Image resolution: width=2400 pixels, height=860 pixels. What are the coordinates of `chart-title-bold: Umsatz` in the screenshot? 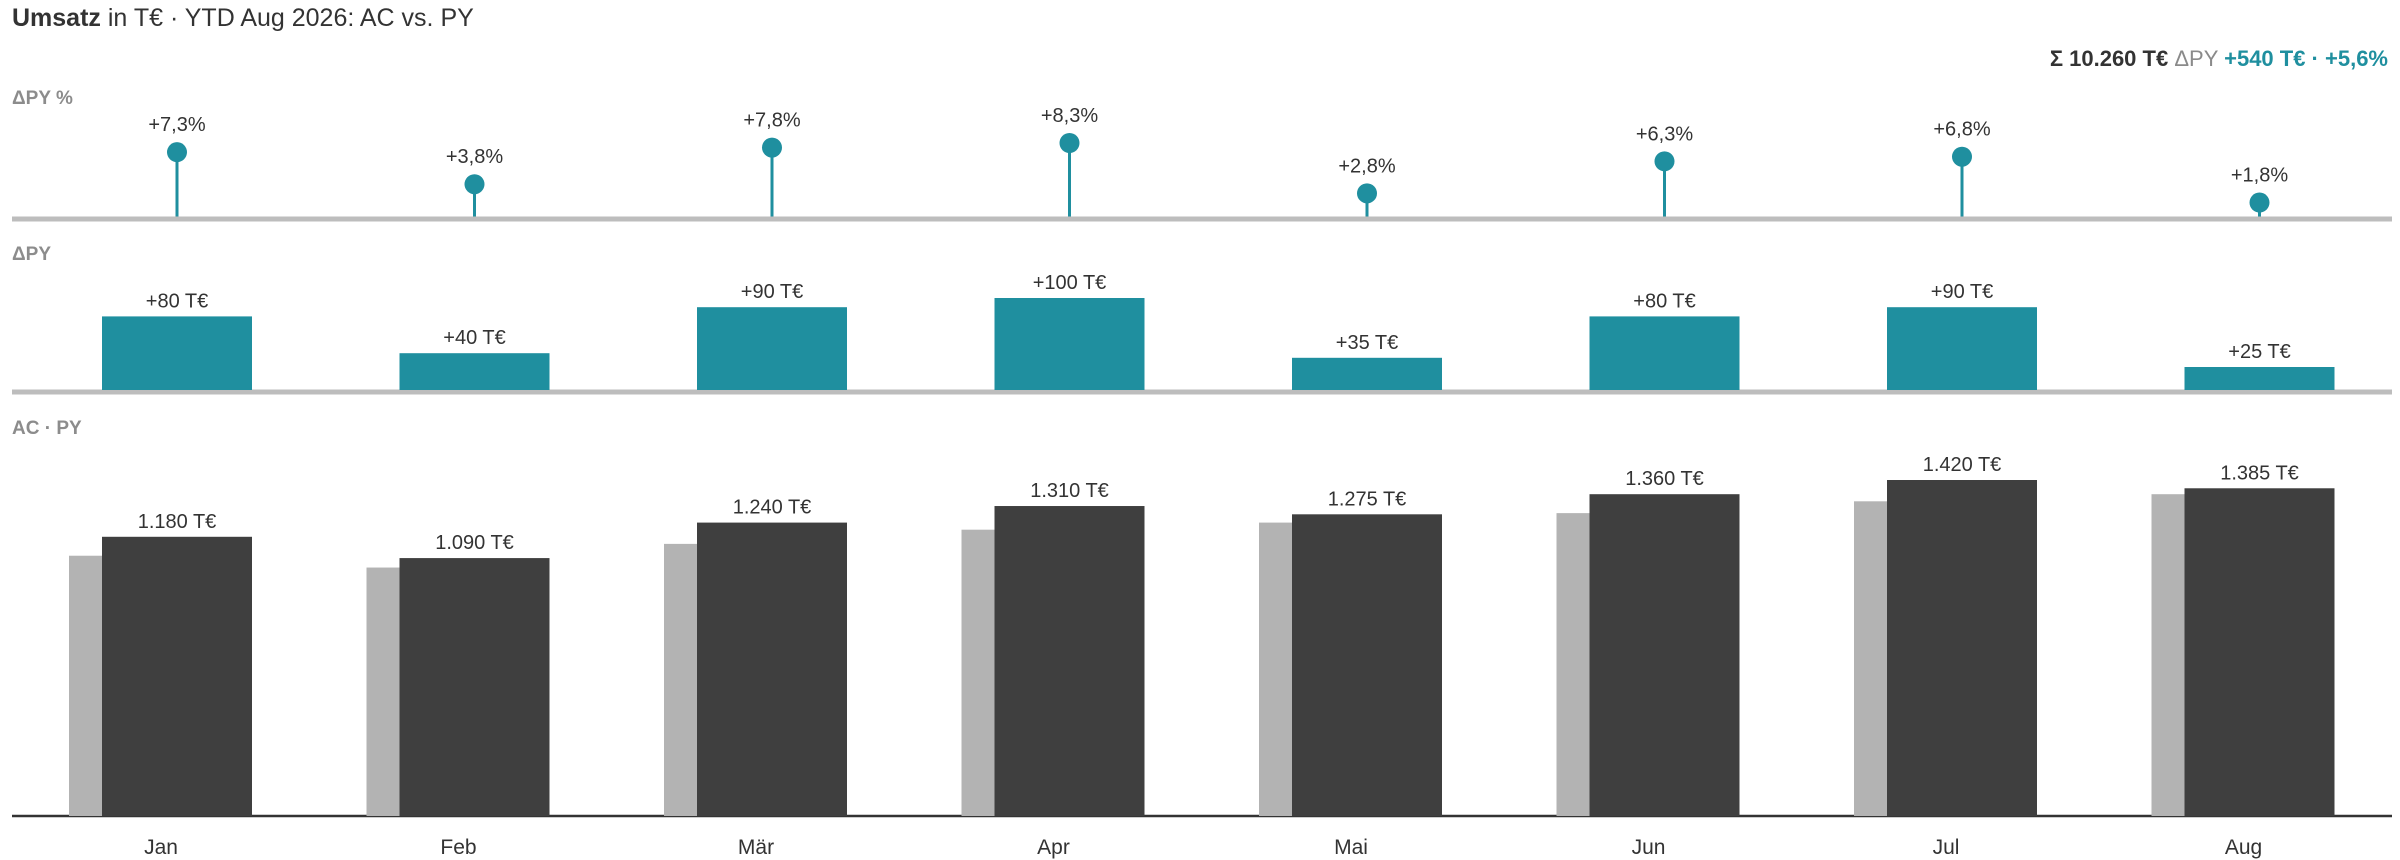 It's located at (56, 18).